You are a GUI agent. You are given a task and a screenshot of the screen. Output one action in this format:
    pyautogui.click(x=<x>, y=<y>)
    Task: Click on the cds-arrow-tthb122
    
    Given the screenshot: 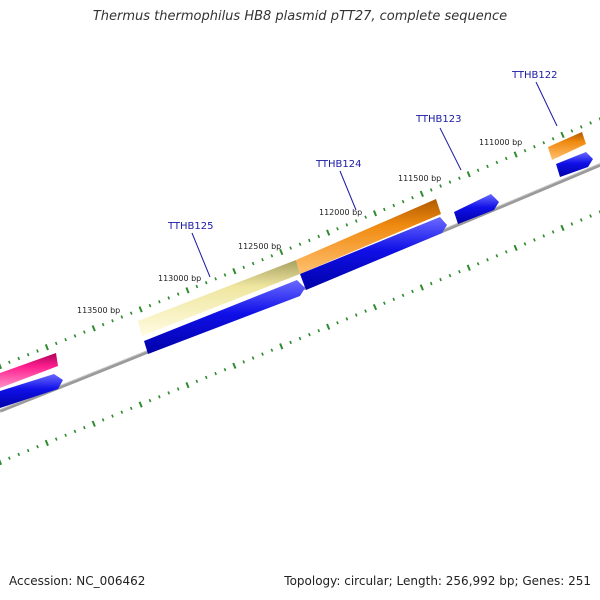 What is the action you would take?
    pyautogui.click(x=574, y=164)
    